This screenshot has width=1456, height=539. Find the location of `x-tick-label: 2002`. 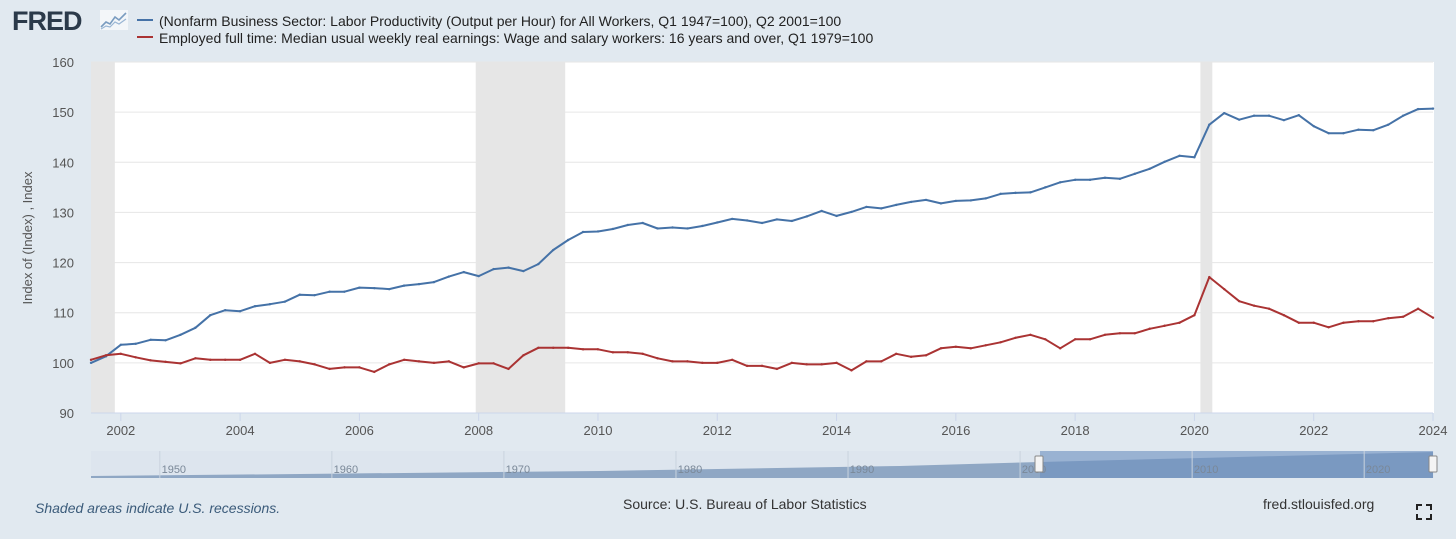

x-tick-label: 2002 is located at coordinates (120, 430).